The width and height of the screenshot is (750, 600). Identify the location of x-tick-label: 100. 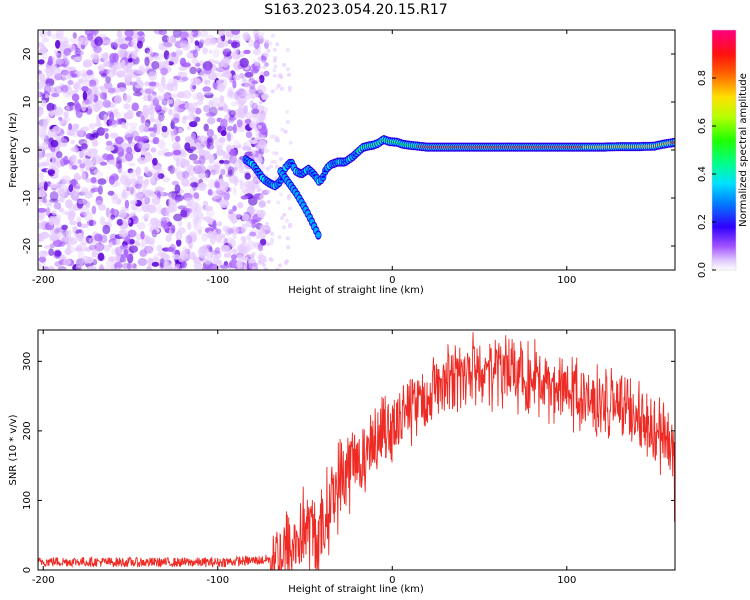
(566, 280).